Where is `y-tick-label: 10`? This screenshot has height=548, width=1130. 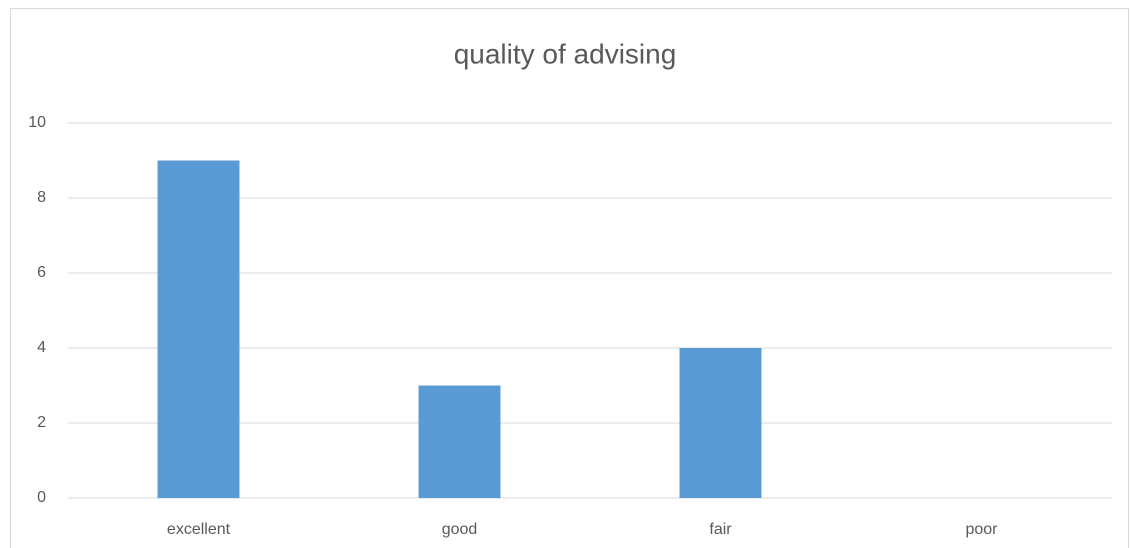
y-tick-label: 10 is located at coordinates (37, 122).